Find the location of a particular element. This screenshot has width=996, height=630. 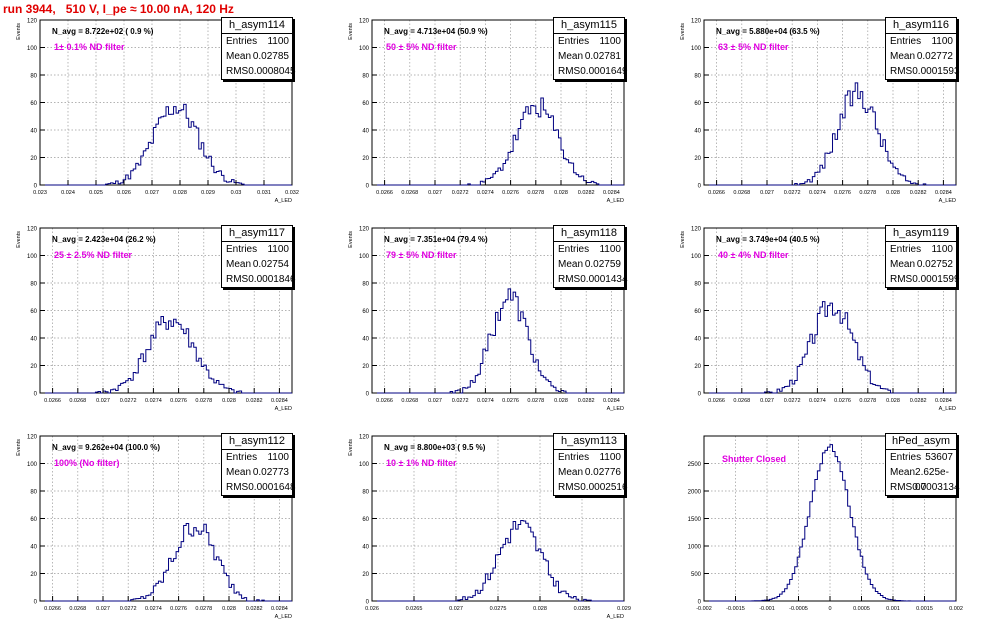

stats-mean-value: 0.02776 is located at coordinates (602, 472).